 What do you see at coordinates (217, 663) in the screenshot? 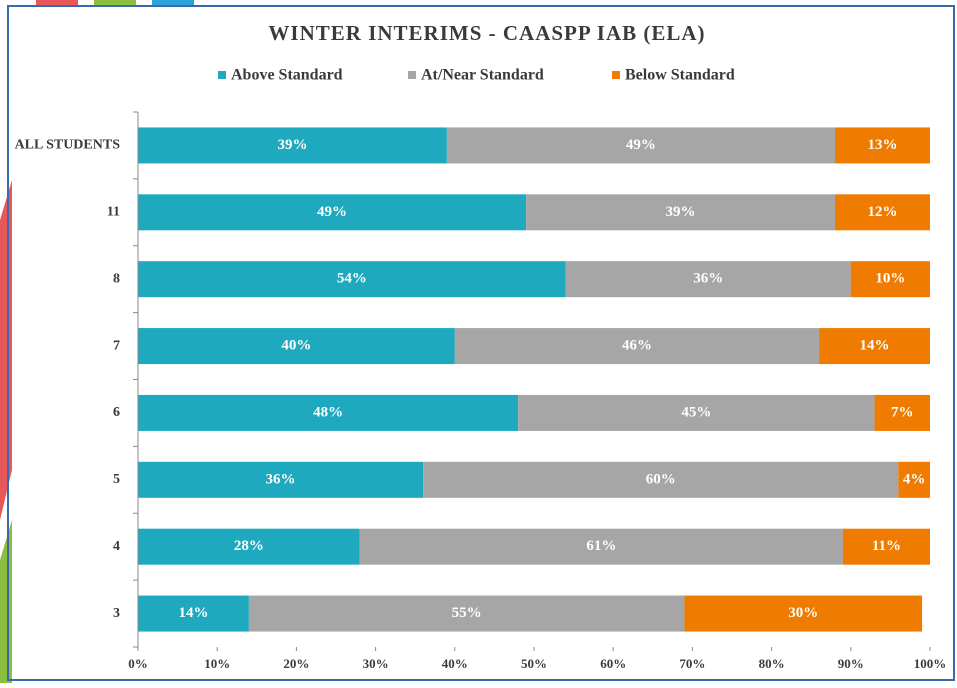
I see `x-tick-label: 10%` at bounding box center [217, 663].